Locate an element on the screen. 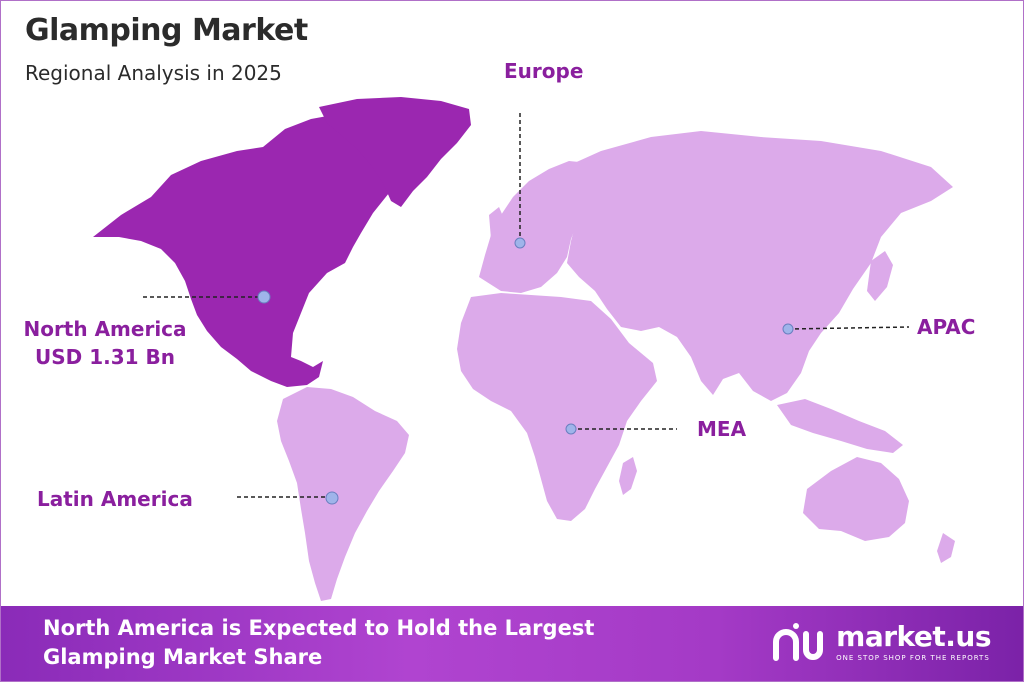 The height and width of the screenshot is (682, 1024). page-subtitle: Regional Analysis in 2025 is located at coordinates (153, 73).